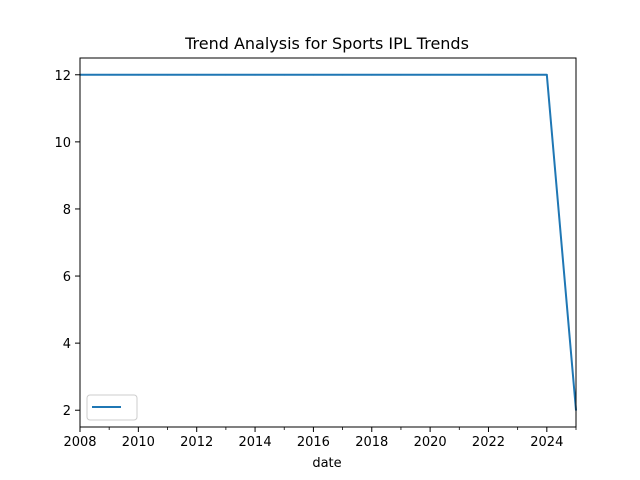 This screenshot has height=480, width=640. Describe the element at coordinates (62, 143) in the screenshot. I see `y-tick-label: 10` at that location.